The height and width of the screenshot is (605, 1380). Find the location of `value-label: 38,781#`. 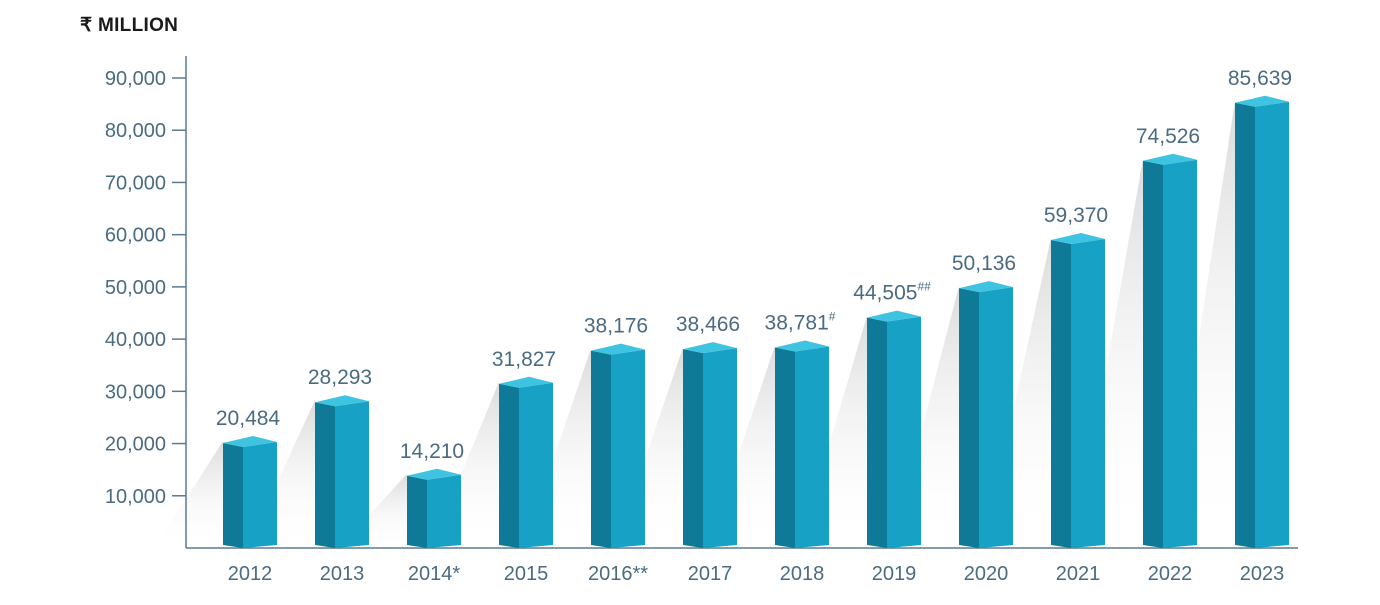

value-label: 38,781# is located at coordinates (800, 321).